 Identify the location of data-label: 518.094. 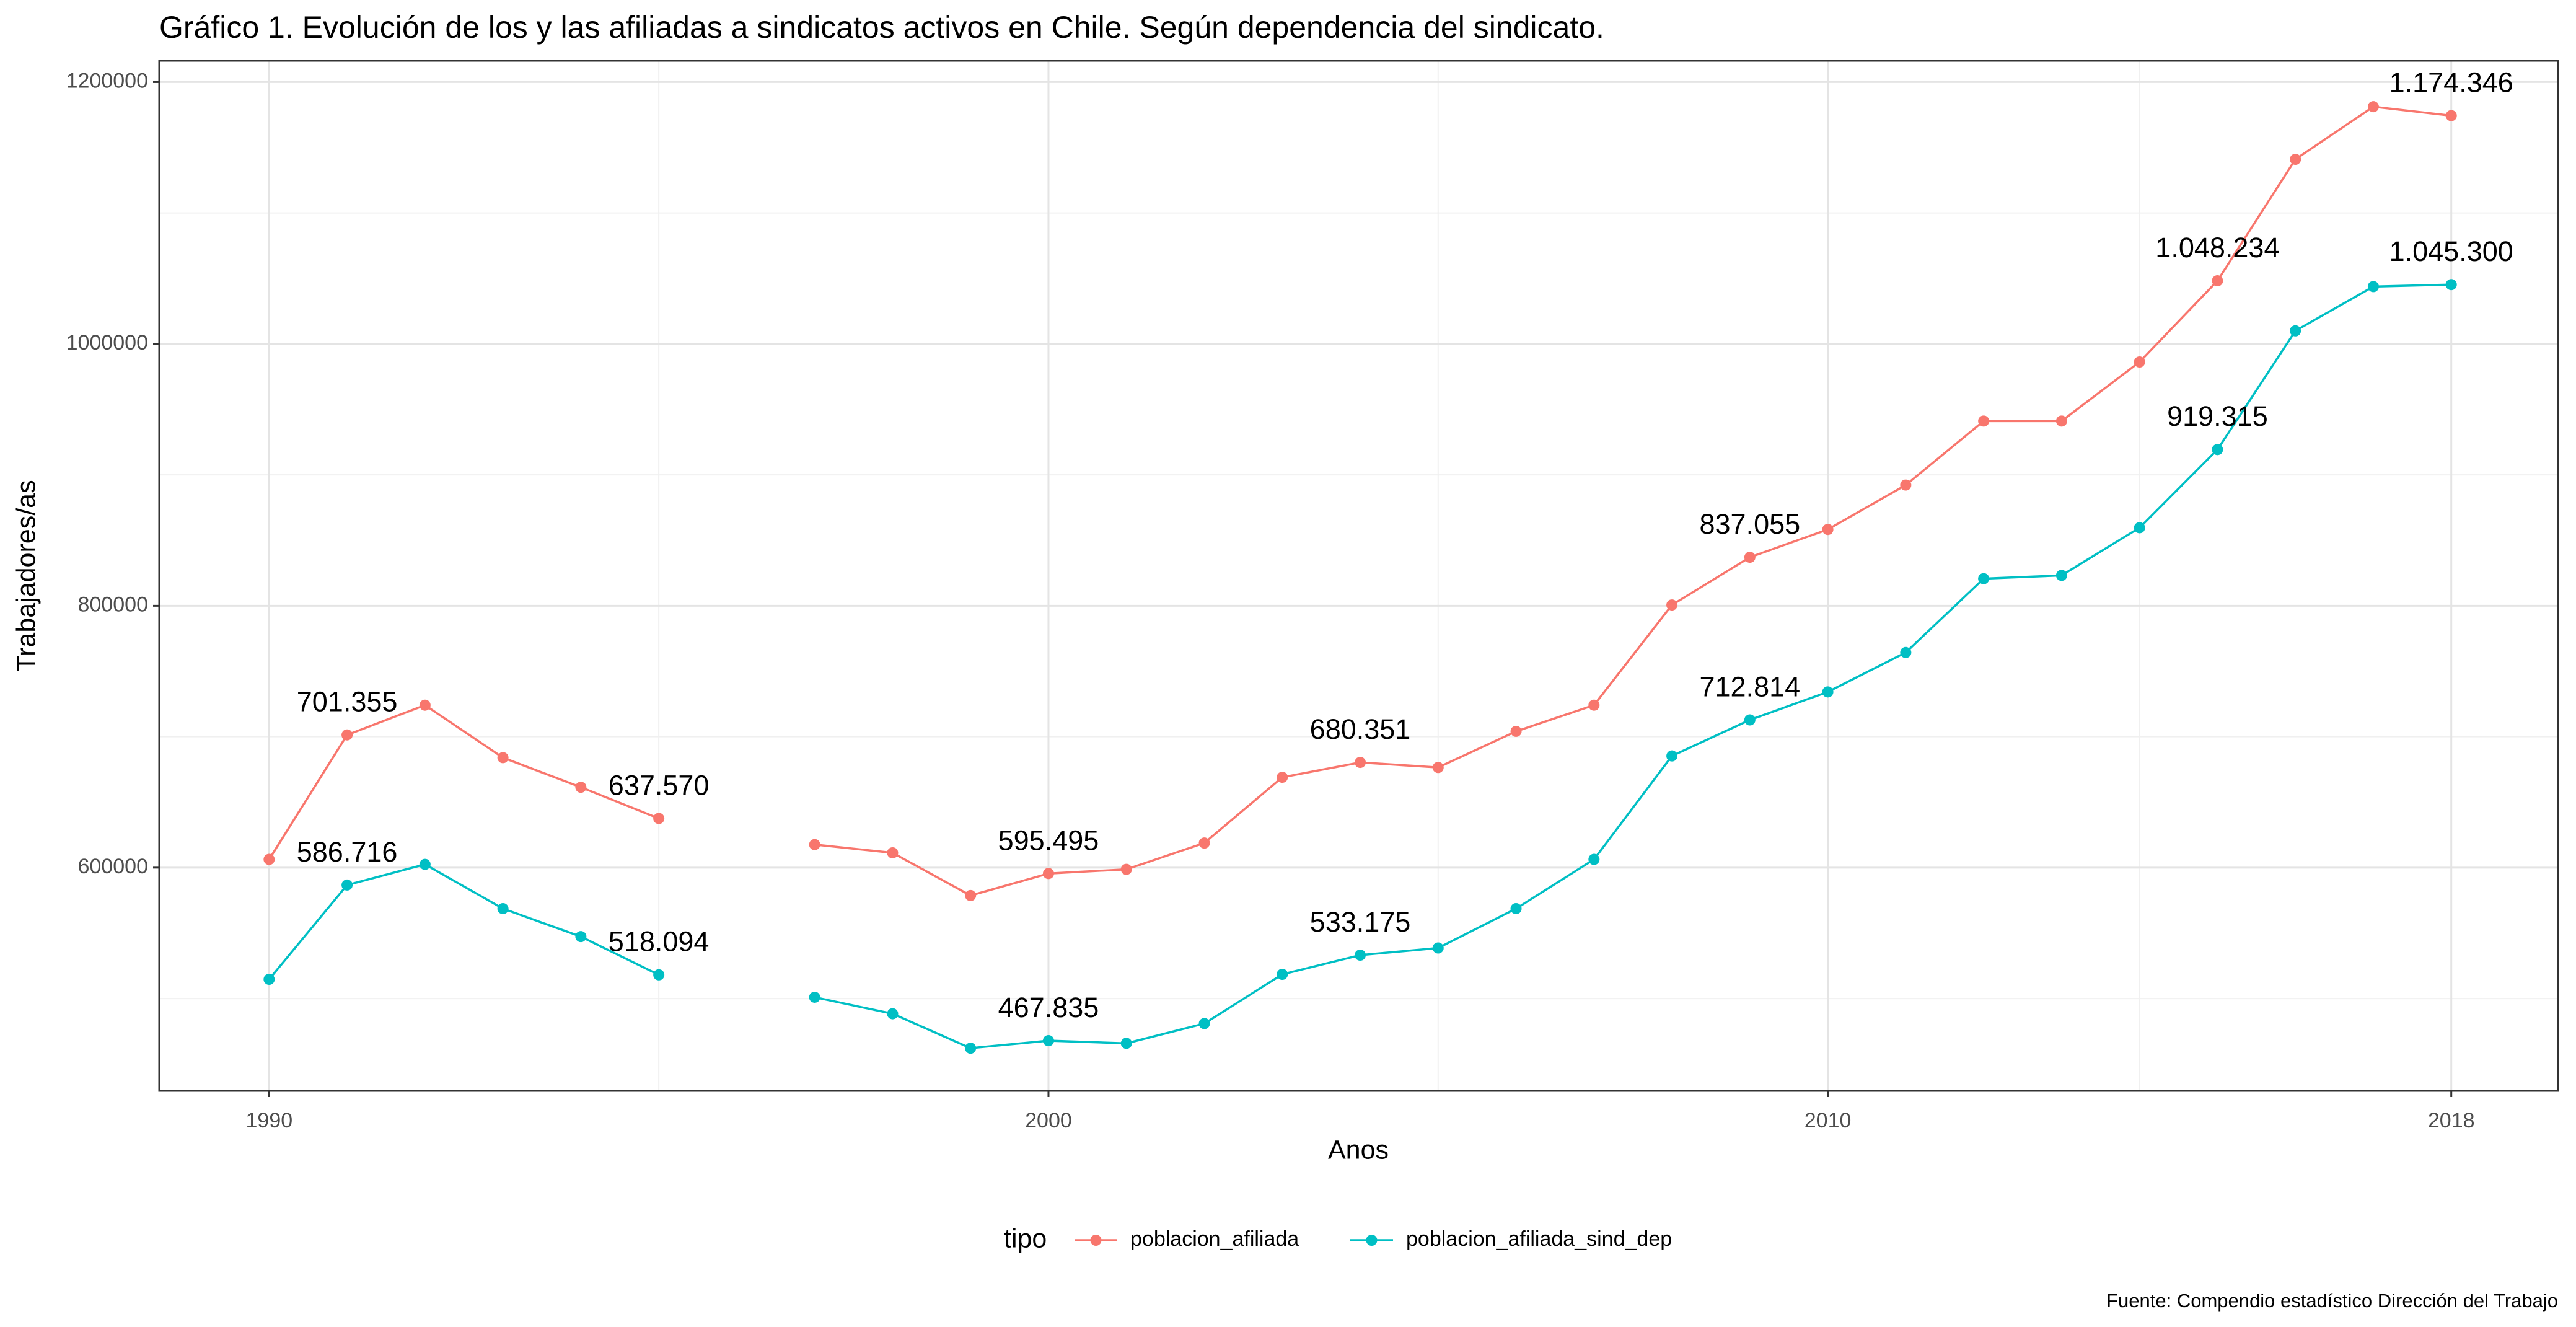
(660, 942).